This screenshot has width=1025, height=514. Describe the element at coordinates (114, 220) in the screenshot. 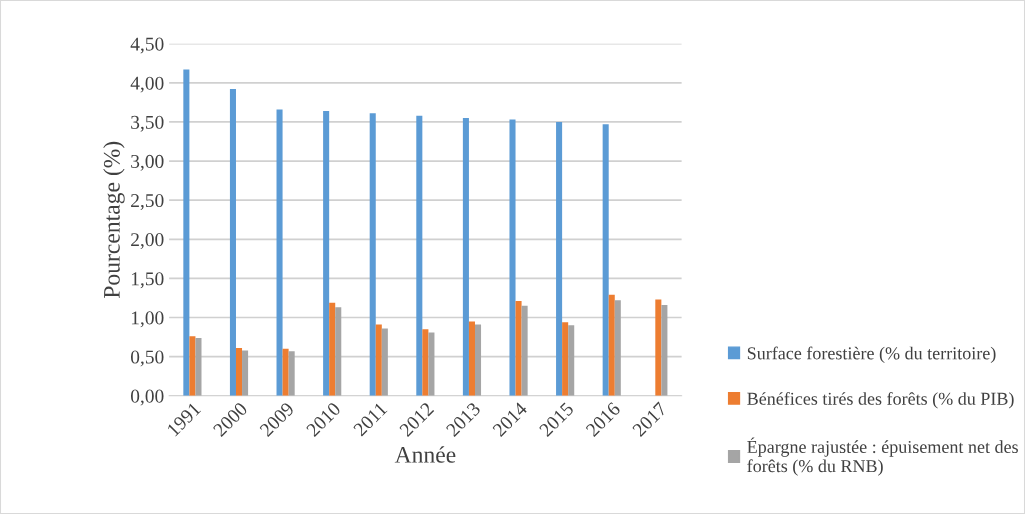

I see `y-axis-title: Pourcentage (%)` at that location.